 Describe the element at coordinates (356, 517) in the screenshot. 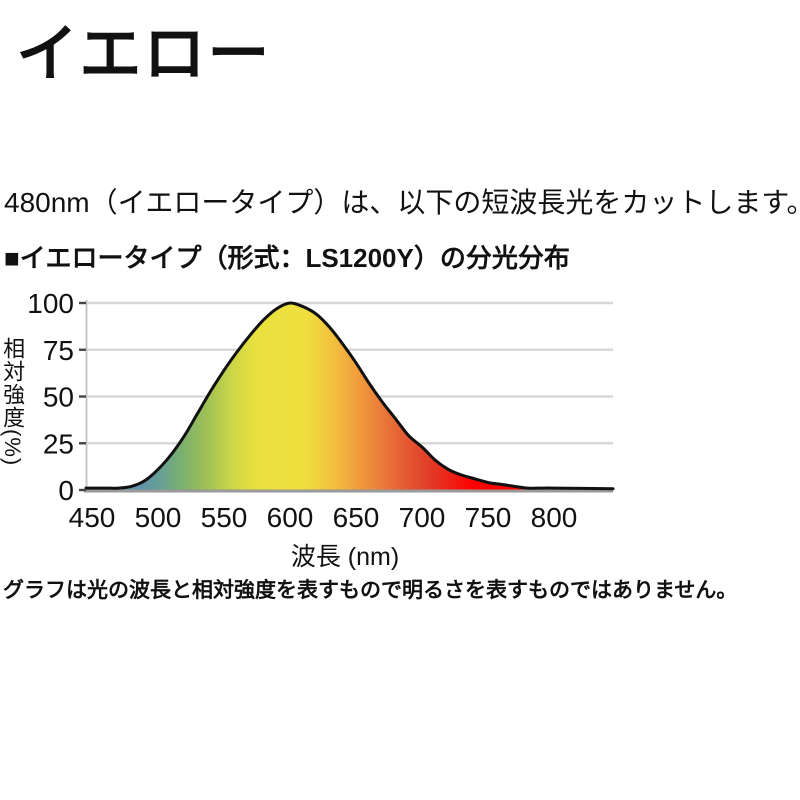

I see `x-tick-label: 650` at that location.